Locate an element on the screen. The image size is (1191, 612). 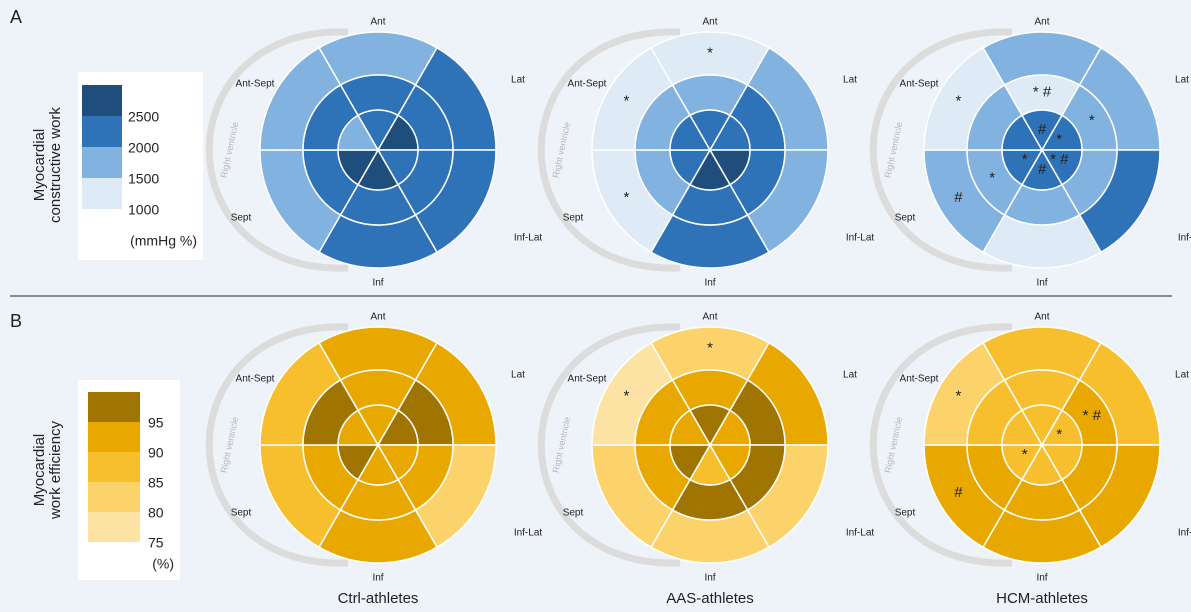
group-label: Ctrl-athletes is located at coordinates (378, 598).